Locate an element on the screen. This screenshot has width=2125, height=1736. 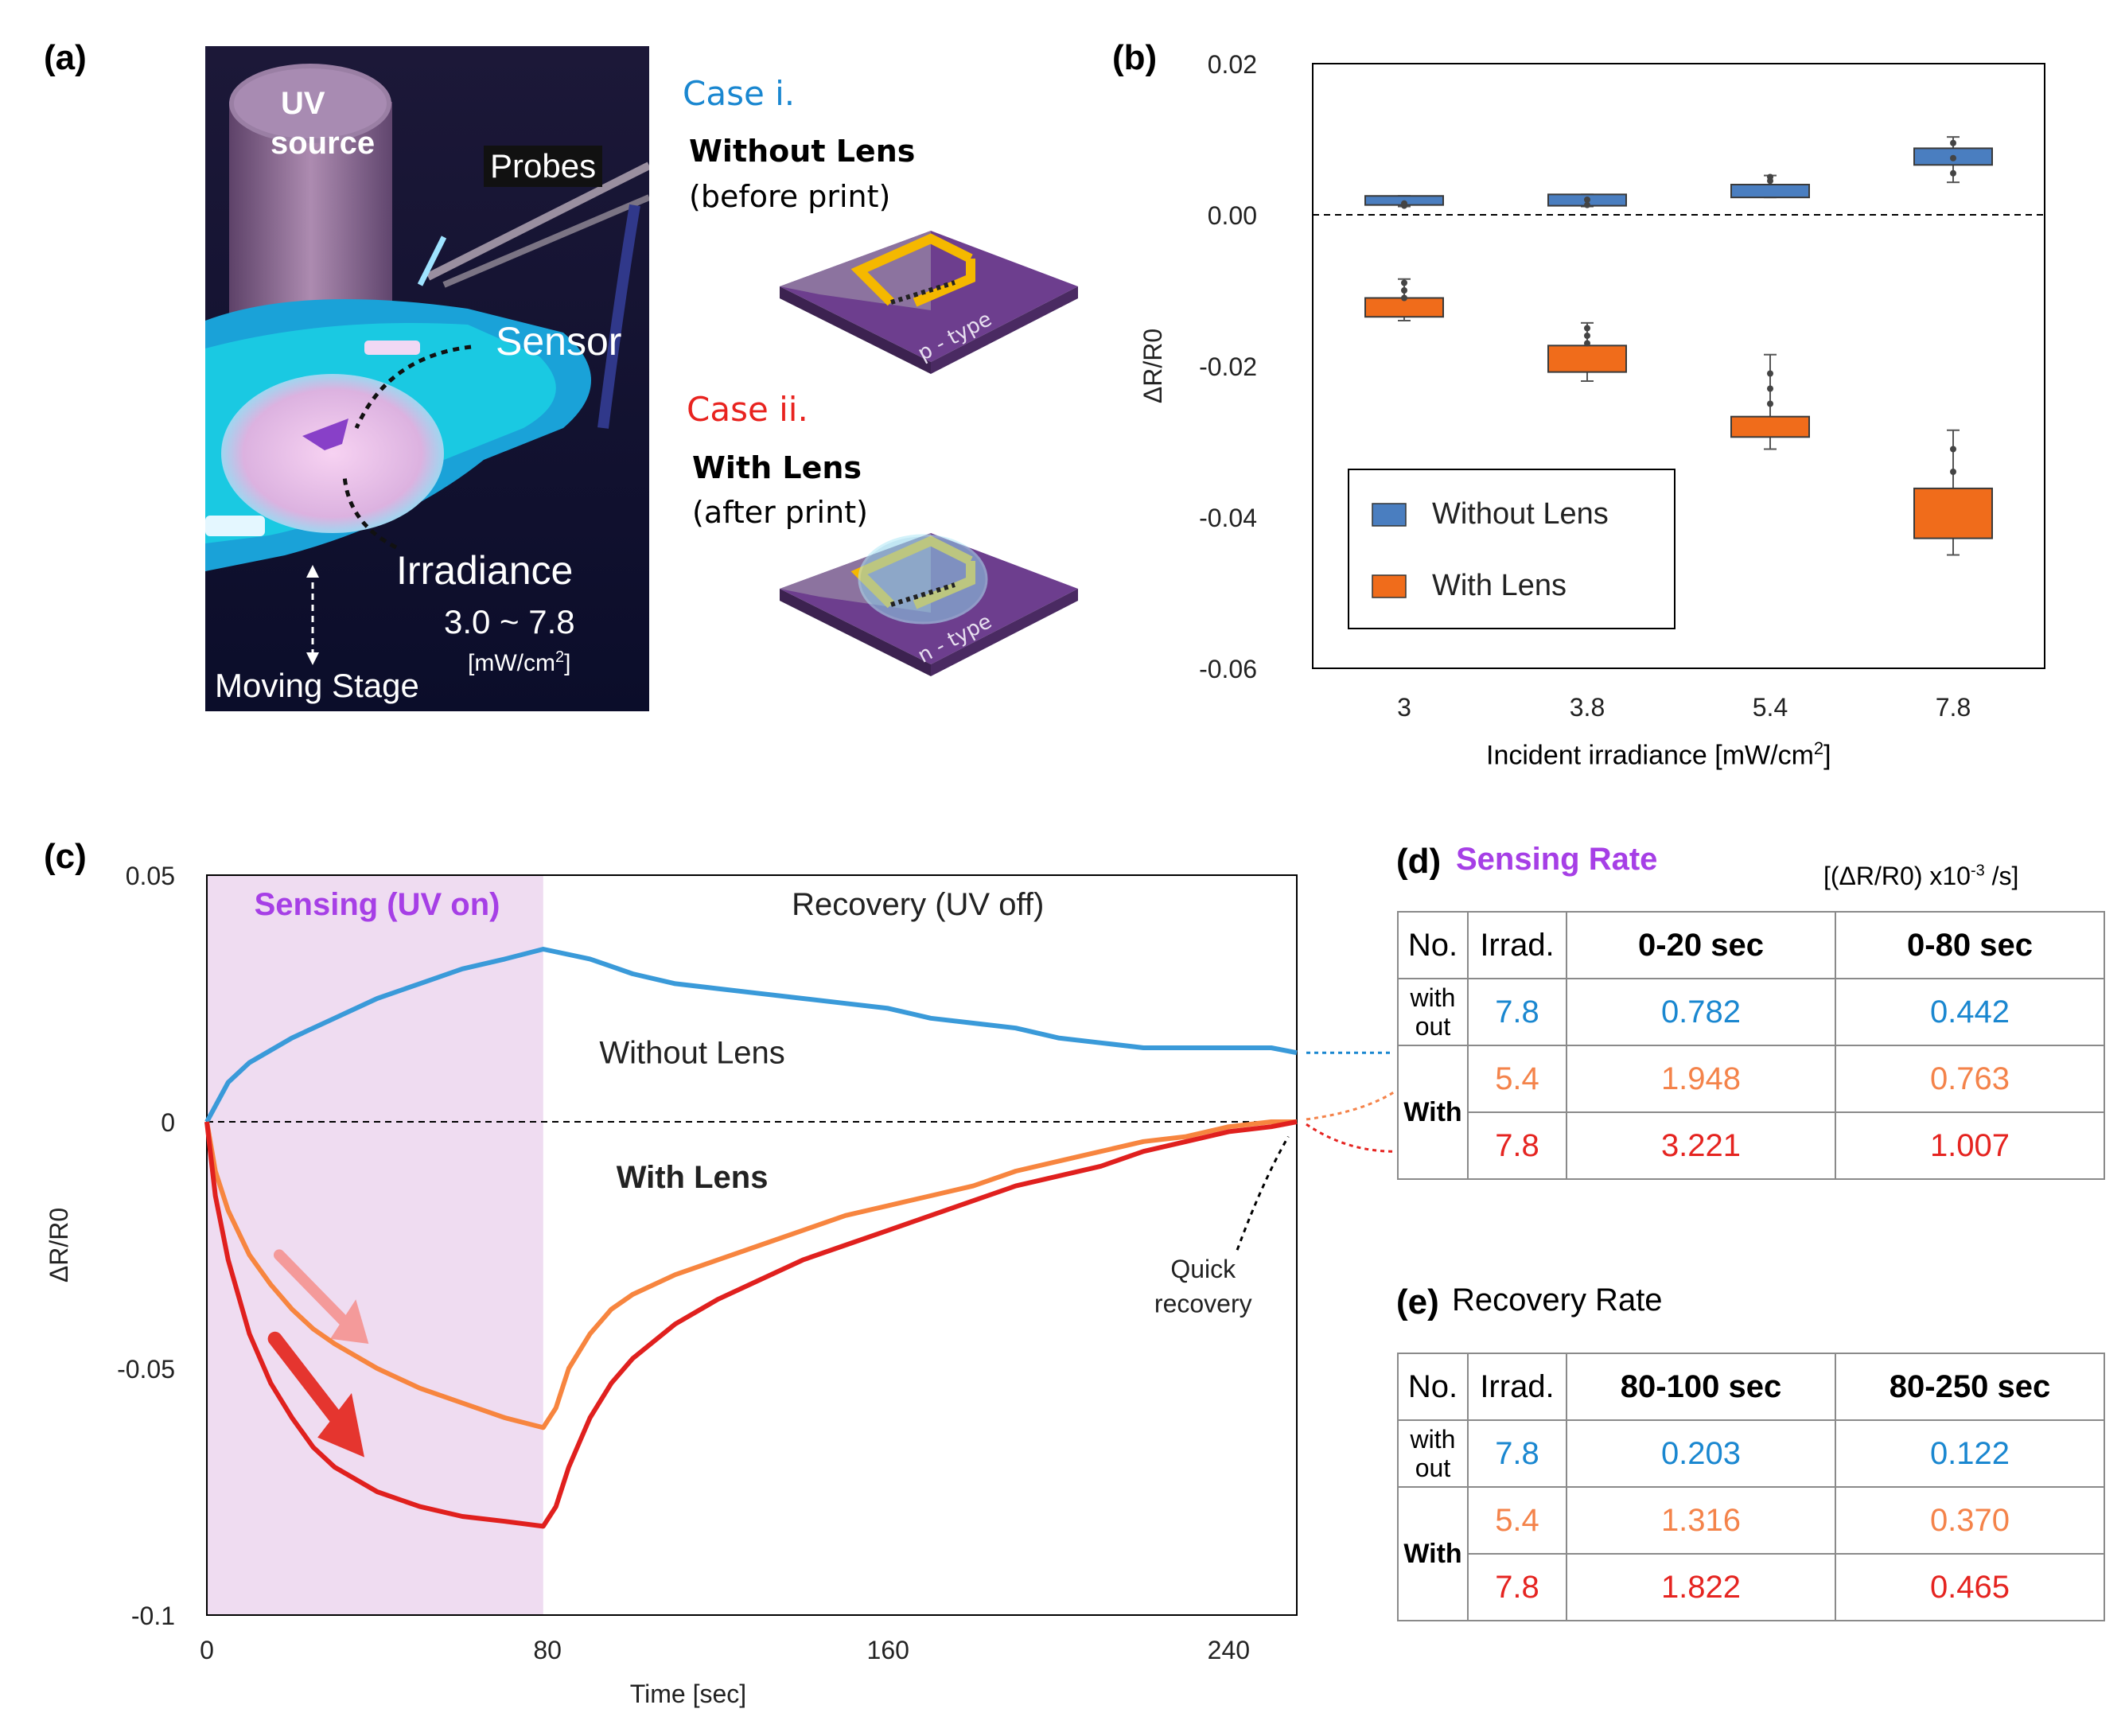
case1-chip is located at coordinates (929, 302).